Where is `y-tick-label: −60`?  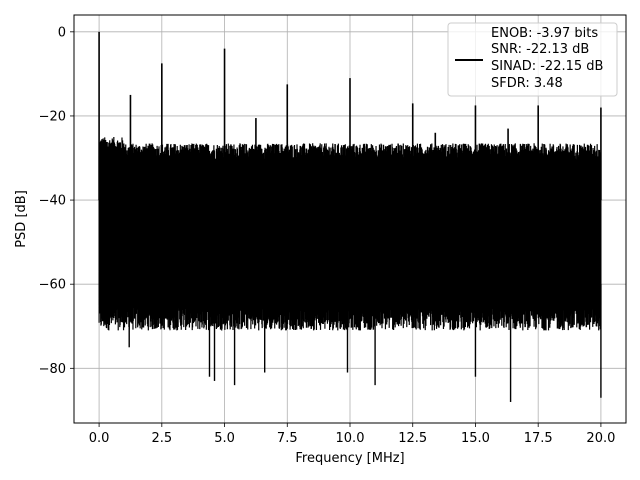
y-tick-label: −60 is located at coordinates (52, 285).